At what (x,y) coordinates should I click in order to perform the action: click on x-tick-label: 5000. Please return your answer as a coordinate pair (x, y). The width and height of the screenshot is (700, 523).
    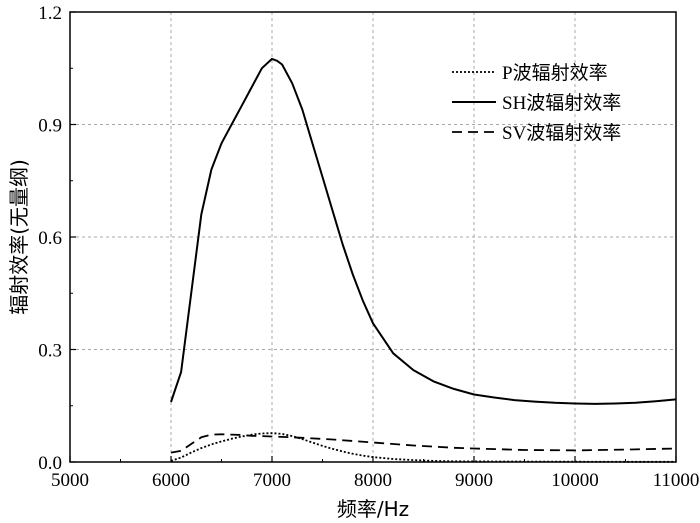
    Looking at the image, I should click on (70, 480).